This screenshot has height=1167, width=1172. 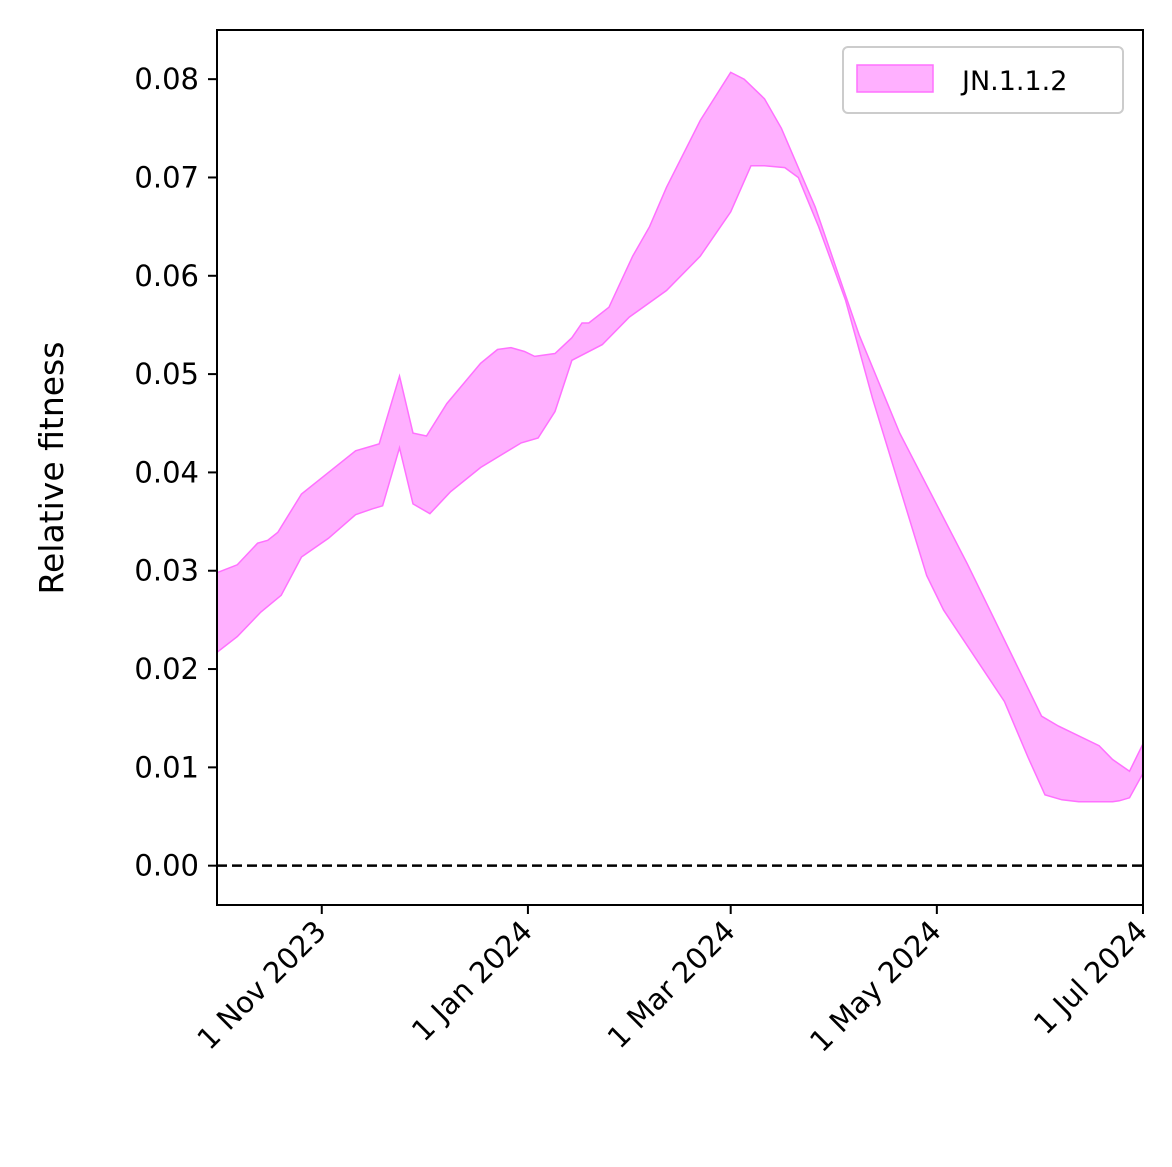 What do you see at coordinates (166, 374) in the screenshot?
I see `y-tick-label: 0.05` at bounding box center [166, 374].